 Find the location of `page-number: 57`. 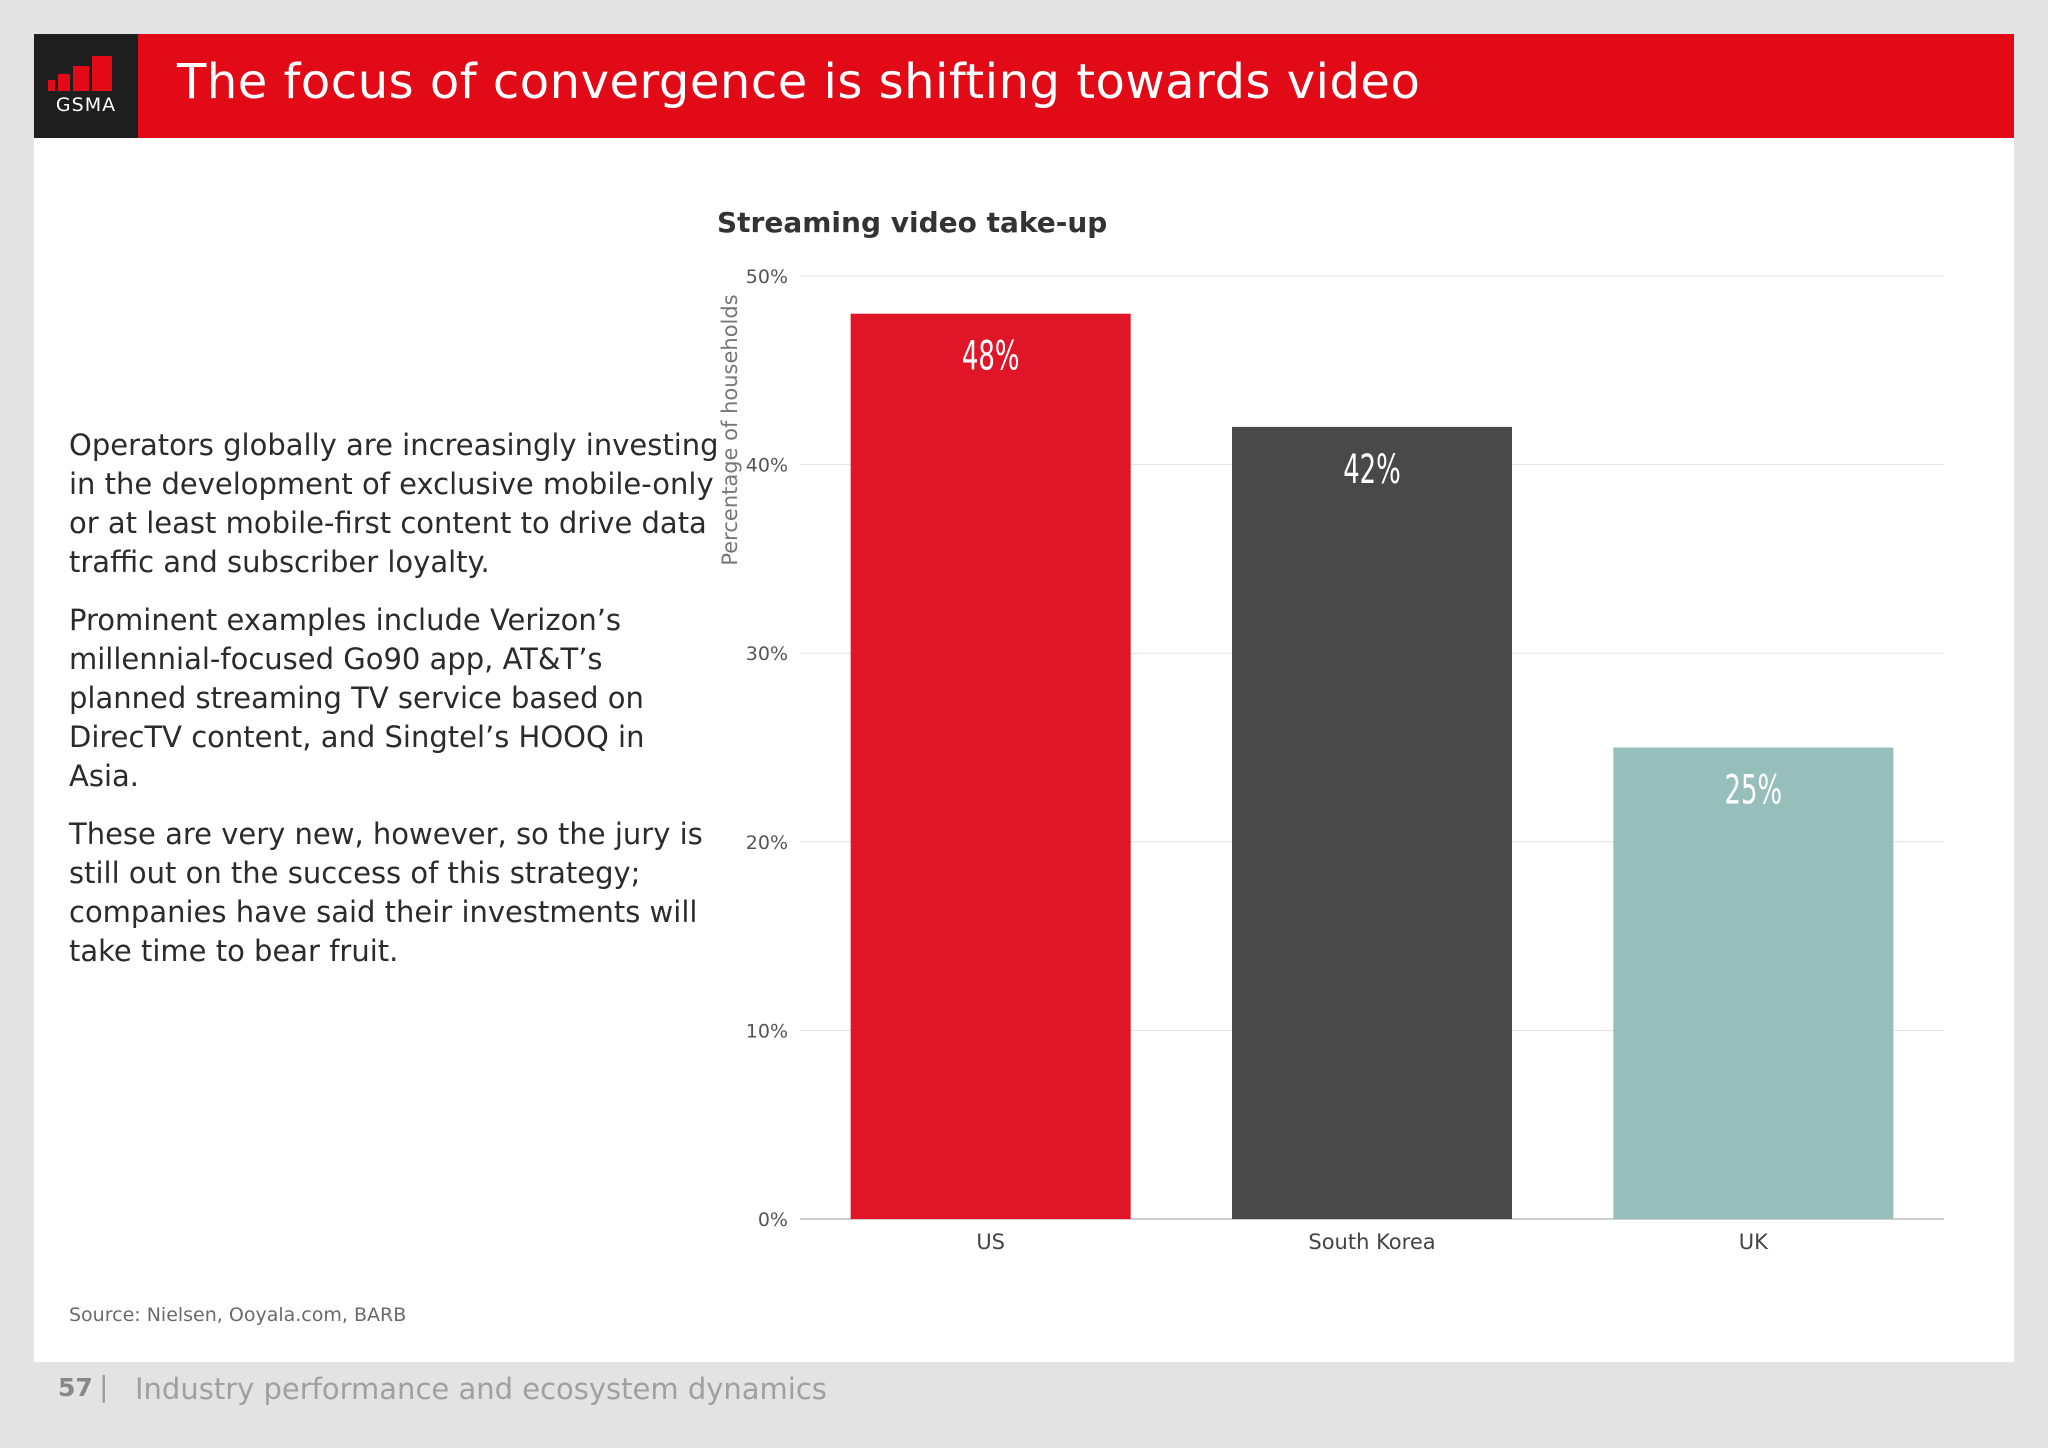

page-number: 57 is located at coordinates (75, 1387).